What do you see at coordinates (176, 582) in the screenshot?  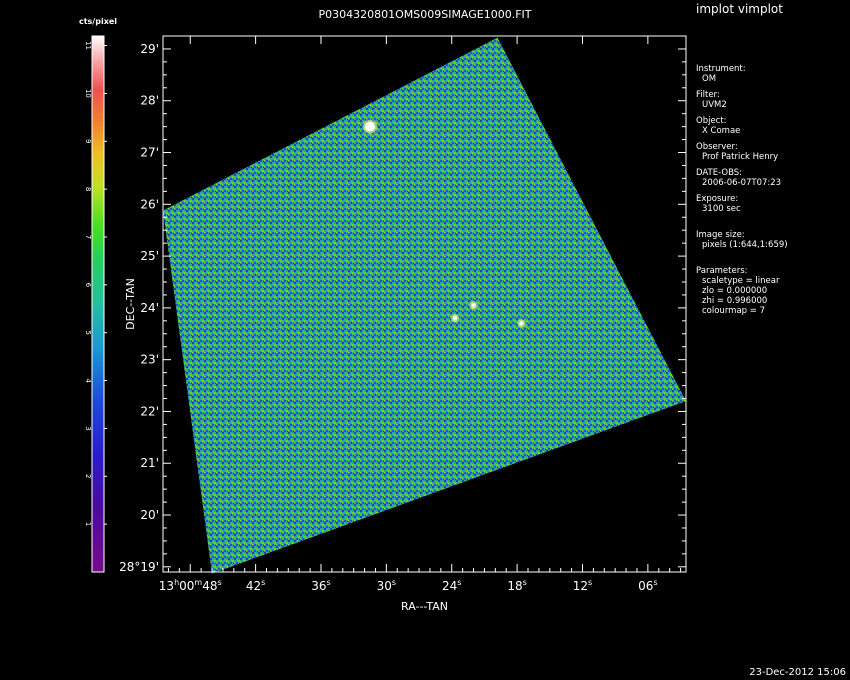 I see `ra-hours-unit: h` at bounding box center [176, 582].